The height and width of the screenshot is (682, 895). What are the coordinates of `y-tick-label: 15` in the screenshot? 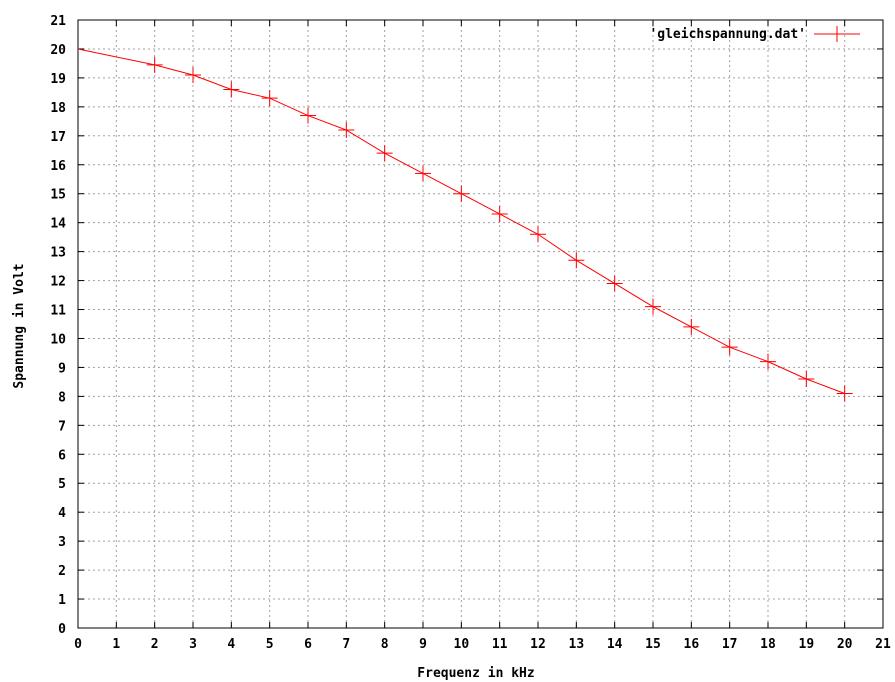 It's located at (58, 195).